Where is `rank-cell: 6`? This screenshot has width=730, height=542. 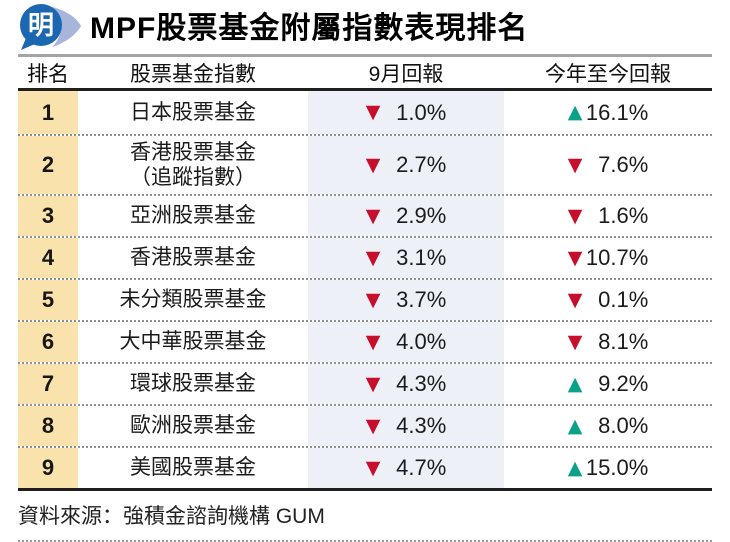 rank-cell: 6 is located at coordinates (48, 342).